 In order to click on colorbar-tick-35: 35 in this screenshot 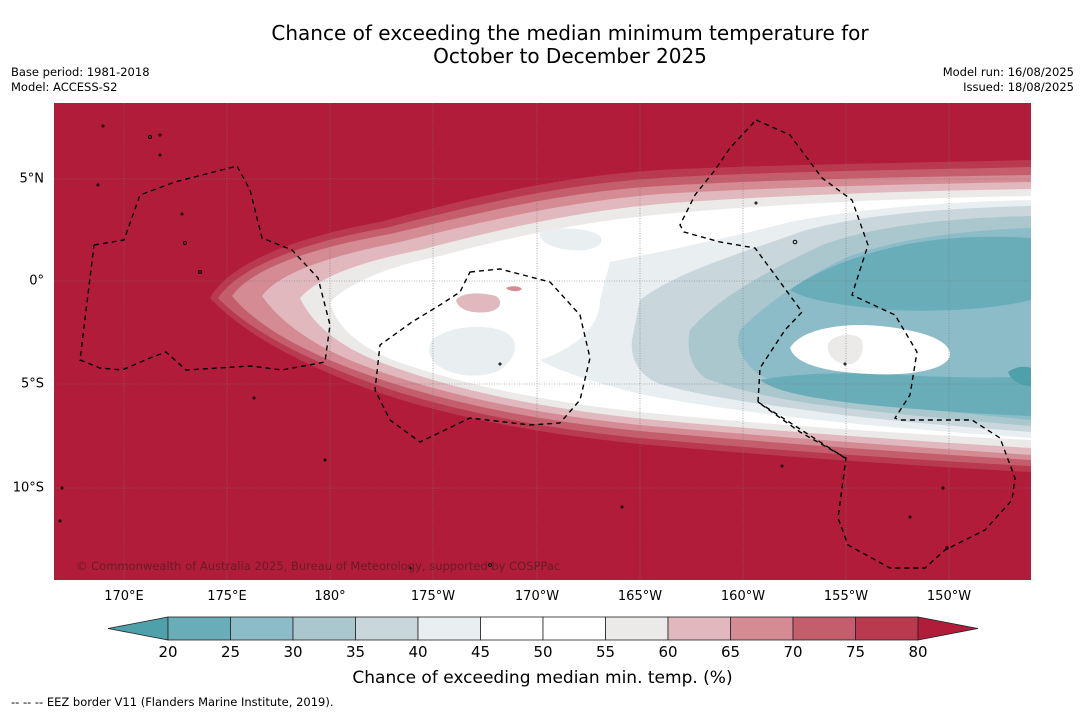, I will do `click(355, 652)`.